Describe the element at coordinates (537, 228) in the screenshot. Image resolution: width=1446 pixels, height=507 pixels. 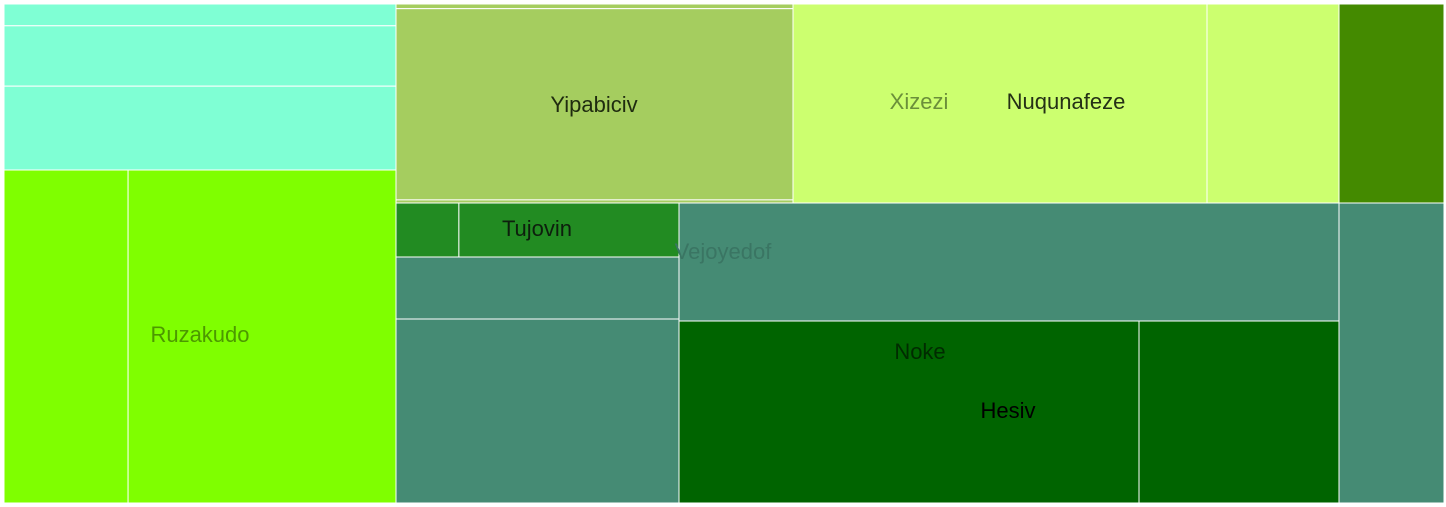
I see `treemap-label-tujovin: Tujovin` at that location.